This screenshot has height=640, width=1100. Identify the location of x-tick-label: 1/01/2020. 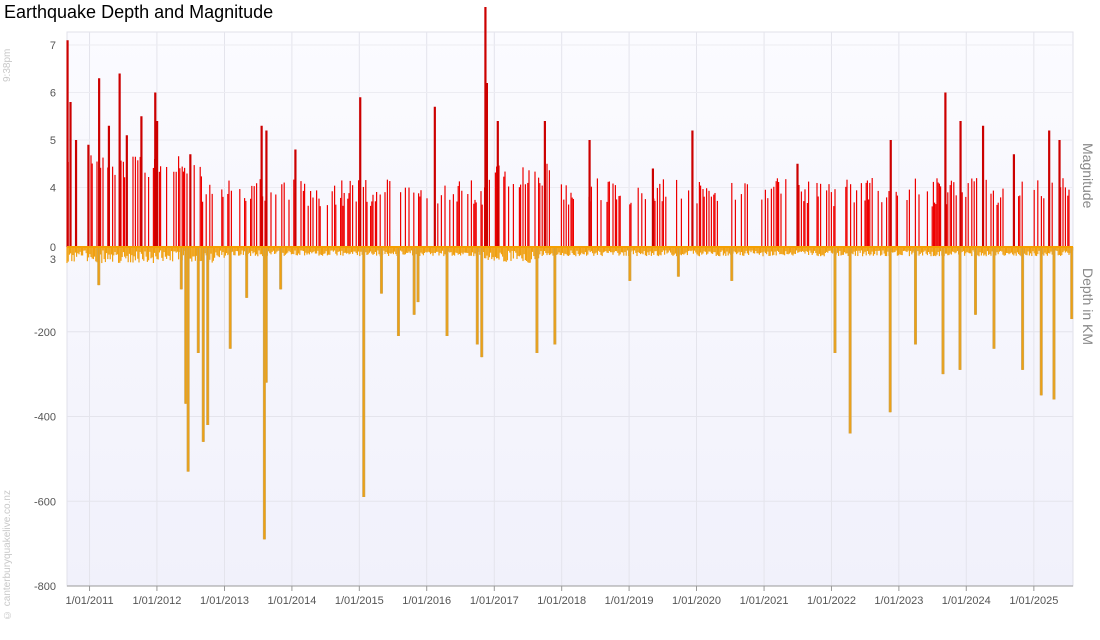
(696, 601).